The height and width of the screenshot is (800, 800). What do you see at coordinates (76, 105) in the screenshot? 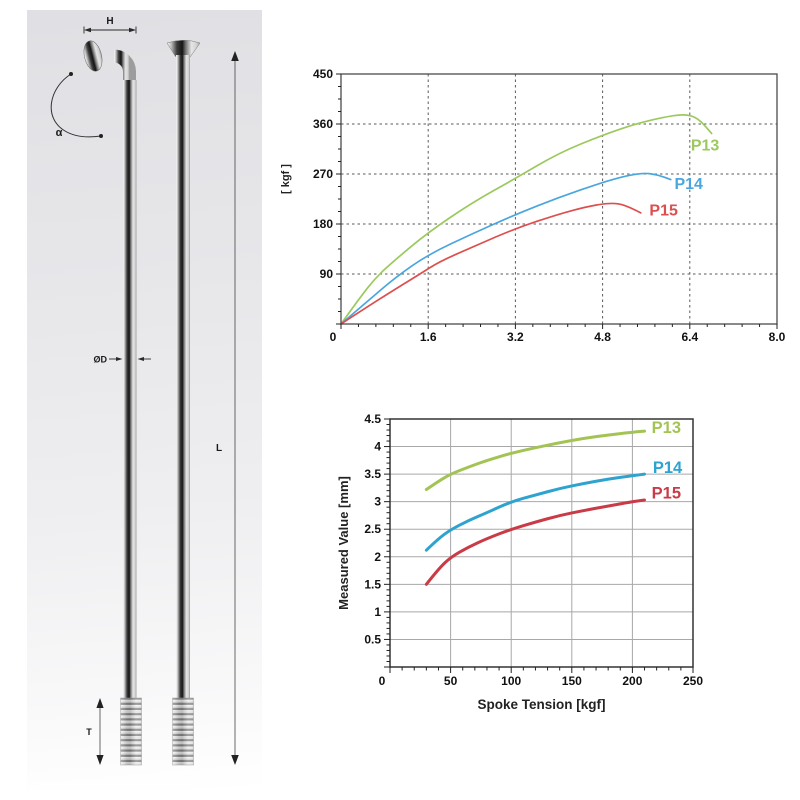
I see `dimension-angle` at bounding box center [76, 105].